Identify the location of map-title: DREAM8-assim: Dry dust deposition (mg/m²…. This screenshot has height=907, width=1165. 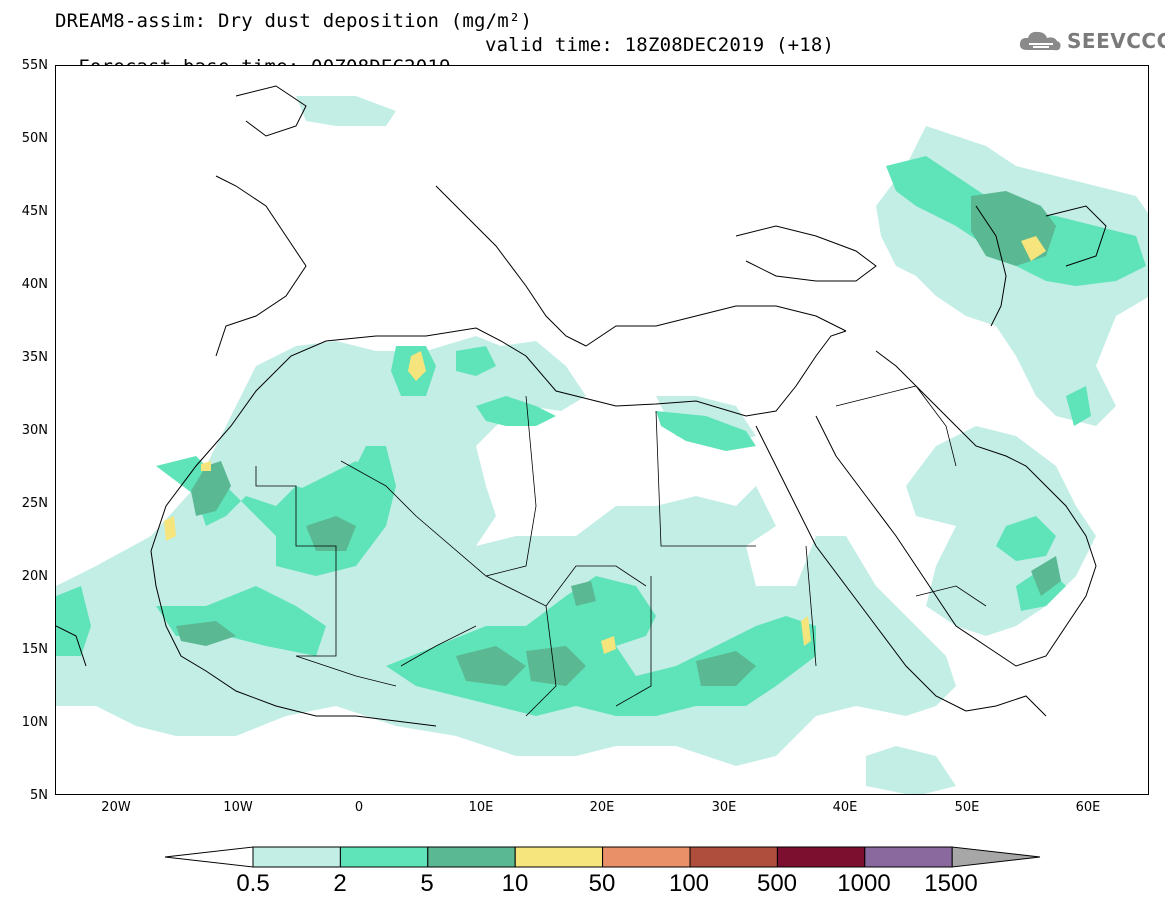
(294, 21).